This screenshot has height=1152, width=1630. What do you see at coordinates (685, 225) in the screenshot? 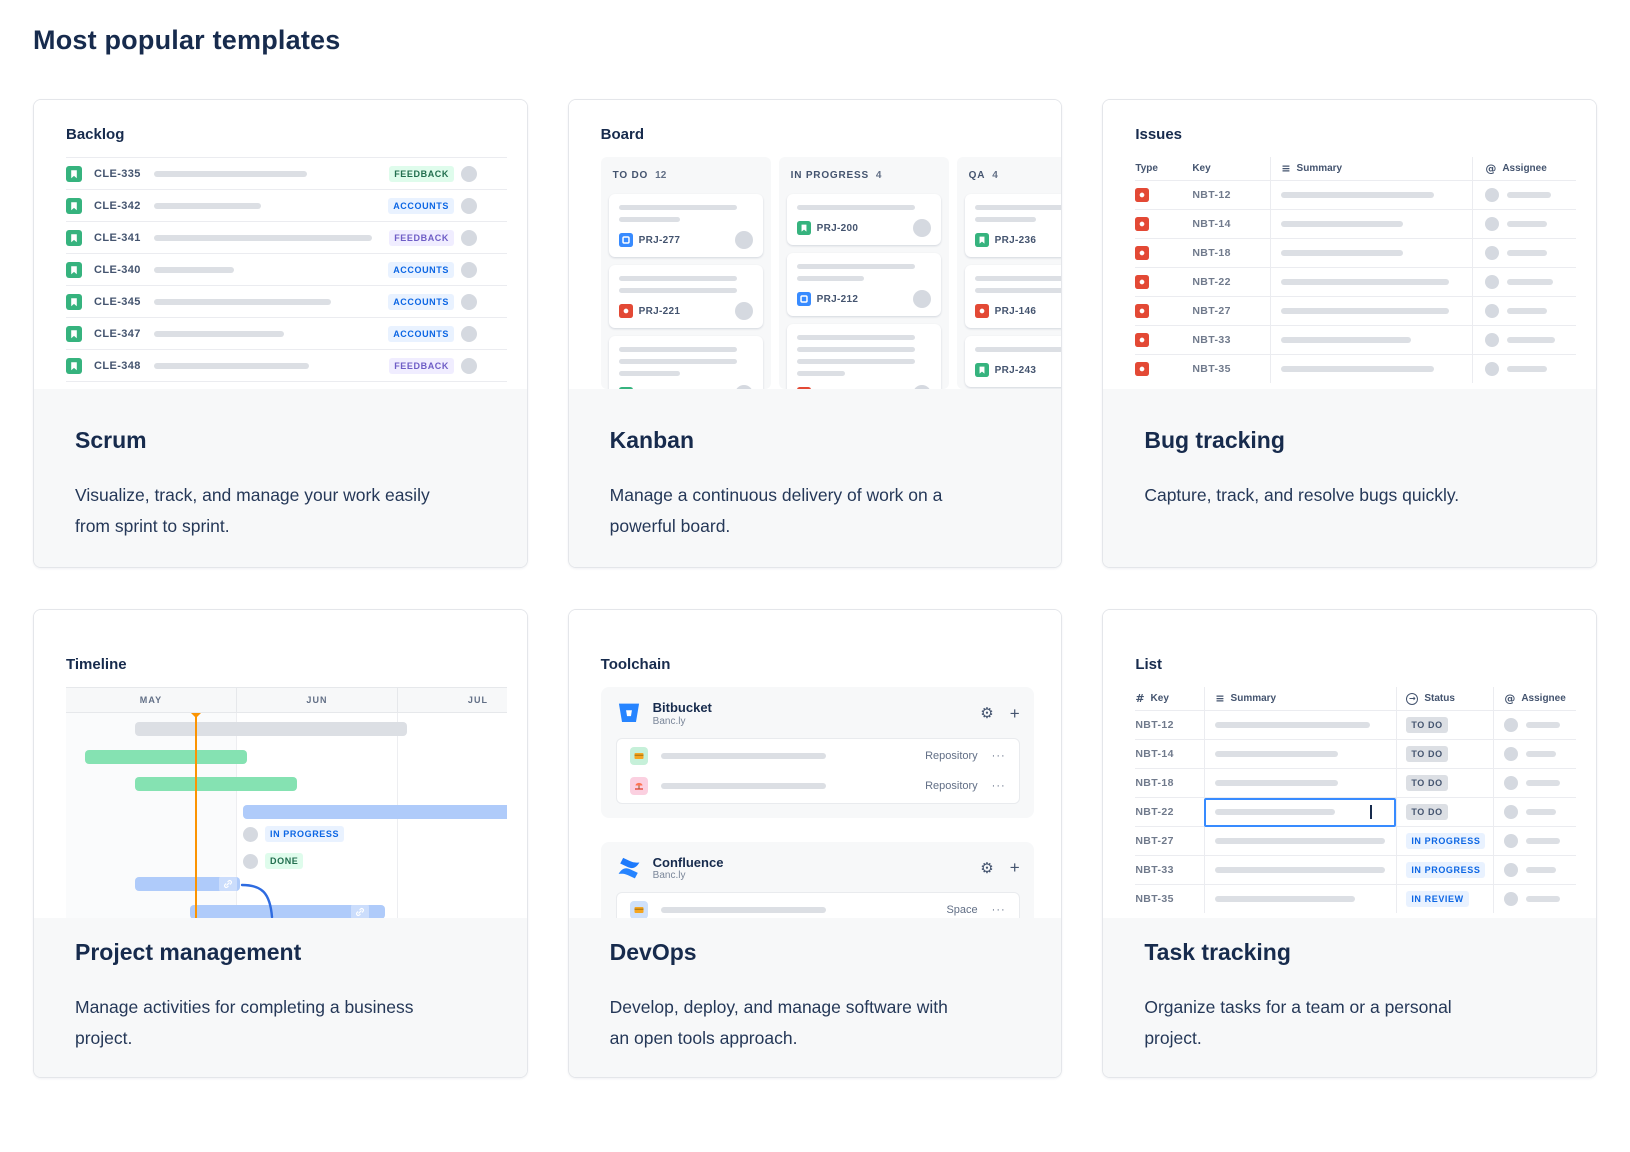
I see `board-card: PRJ-277` at bounding box center [685, 225].